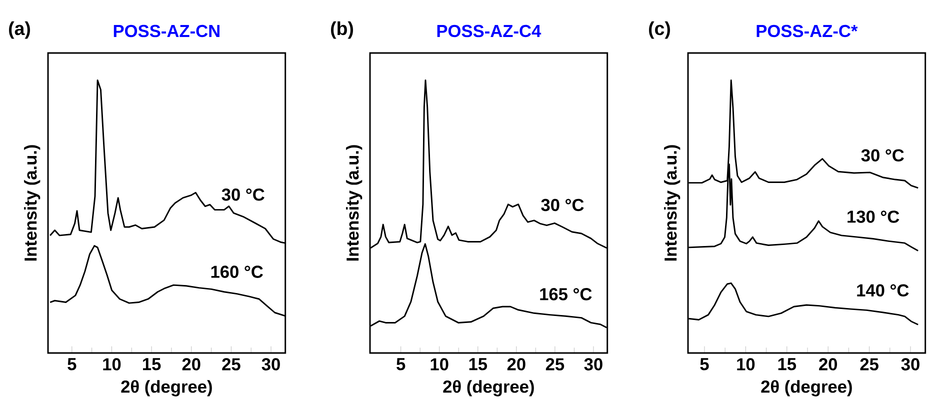 Image resolution: width=934 pixels, height=413 pixels. I want to click on chart-title: POSS-AZ-CN, so click(167, 31).